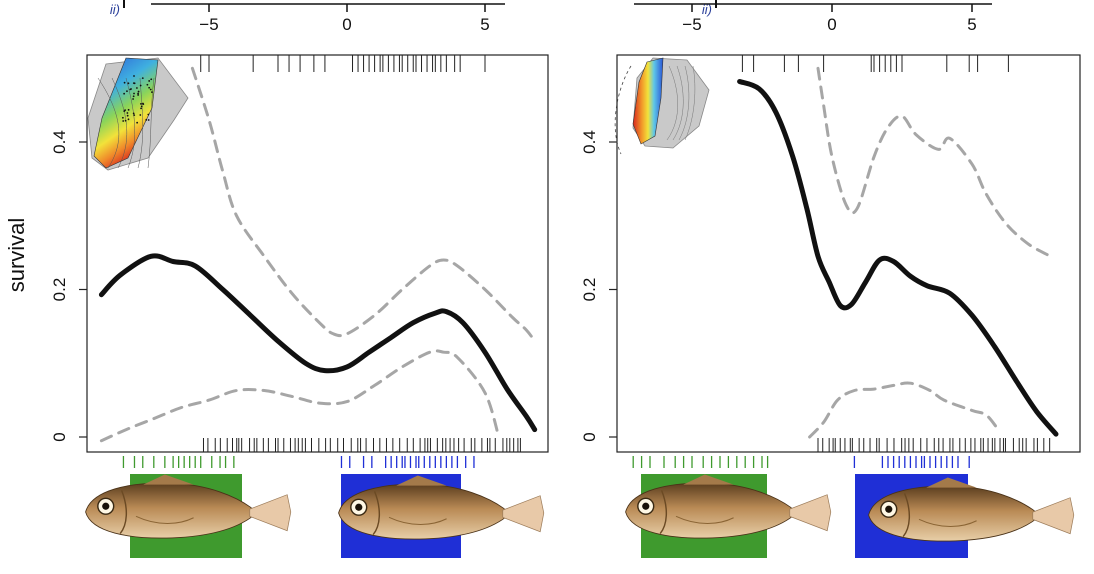 This screenshot has height=574, width=1094. What do you see at coordinates (589, 436) in the screenshot?
I see `y-tick-label: 0` at bounding box center [589, 436].